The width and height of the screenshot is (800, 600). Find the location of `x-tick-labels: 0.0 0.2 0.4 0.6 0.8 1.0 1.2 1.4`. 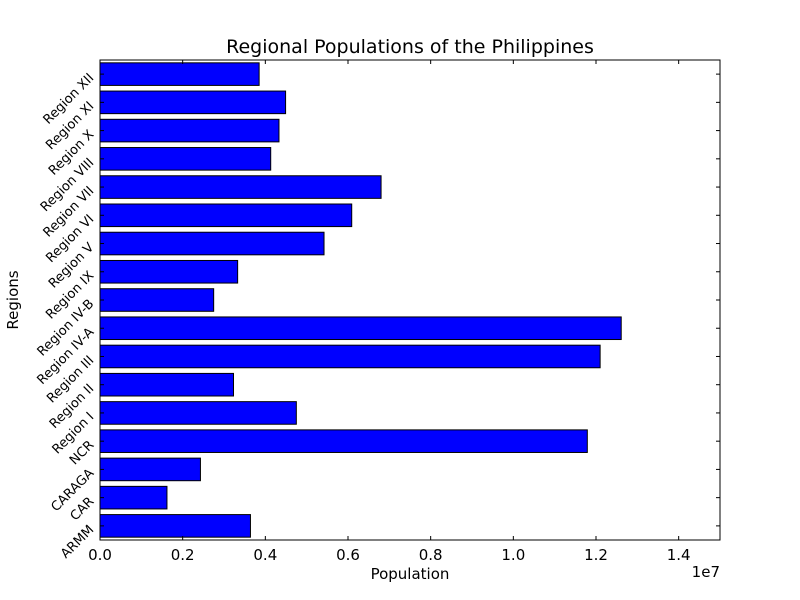

x-tick-labels: 0.0 0.2 0.4 0.6 0.8 1.0 1.2 1.4 is located at coordinates (389, 555).